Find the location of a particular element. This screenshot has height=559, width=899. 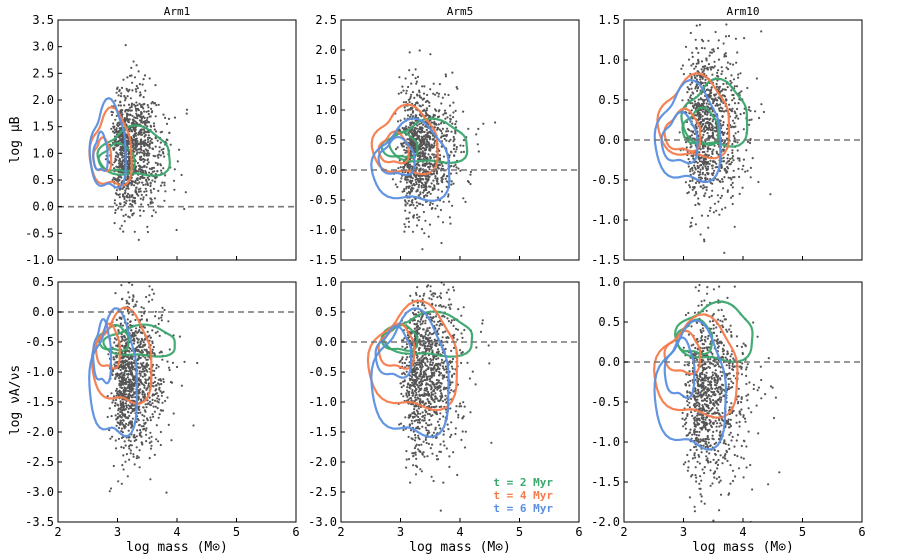

scatter-points is located at coordinates (444, 150).